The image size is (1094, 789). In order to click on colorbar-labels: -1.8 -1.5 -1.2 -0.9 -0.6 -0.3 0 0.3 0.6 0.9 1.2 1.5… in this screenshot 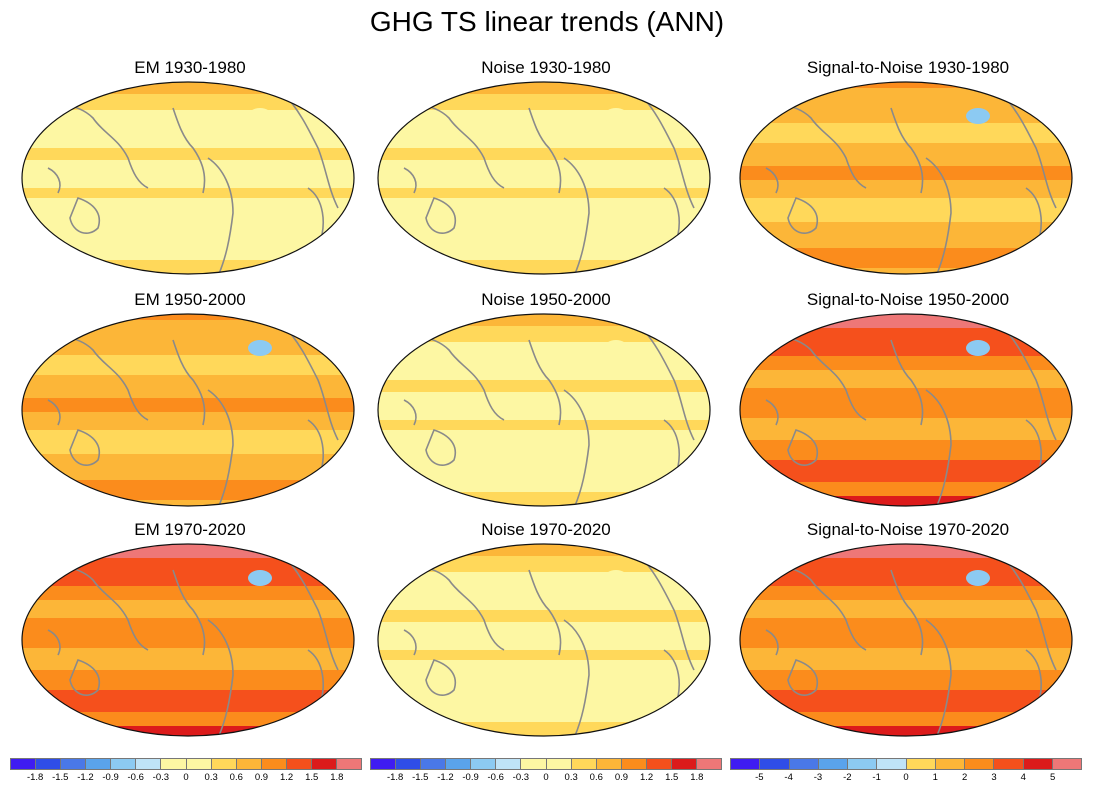, I will do `click(546, 777)`.